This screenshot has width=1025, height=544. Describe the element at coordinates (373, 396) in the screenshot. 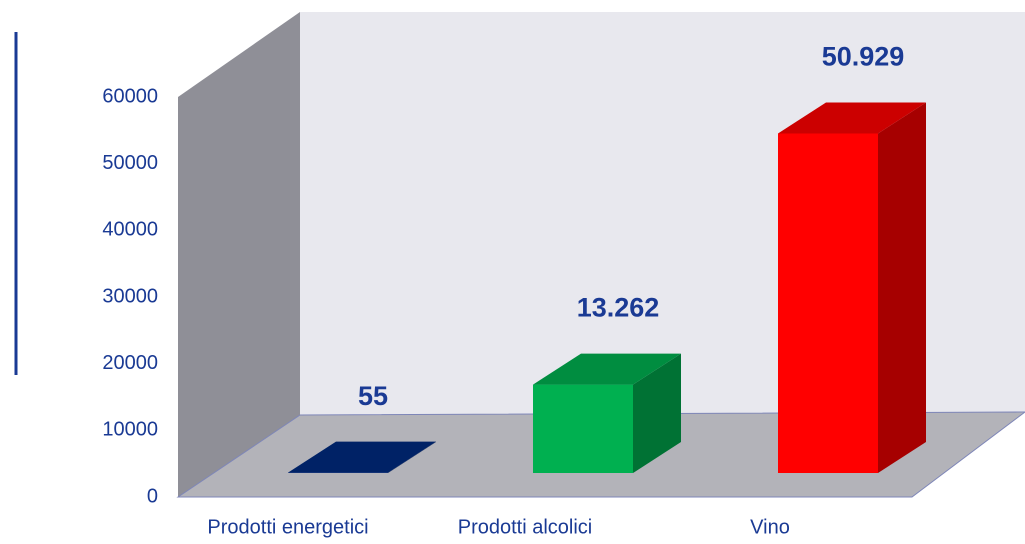

I see `value-label: 55` at that location.